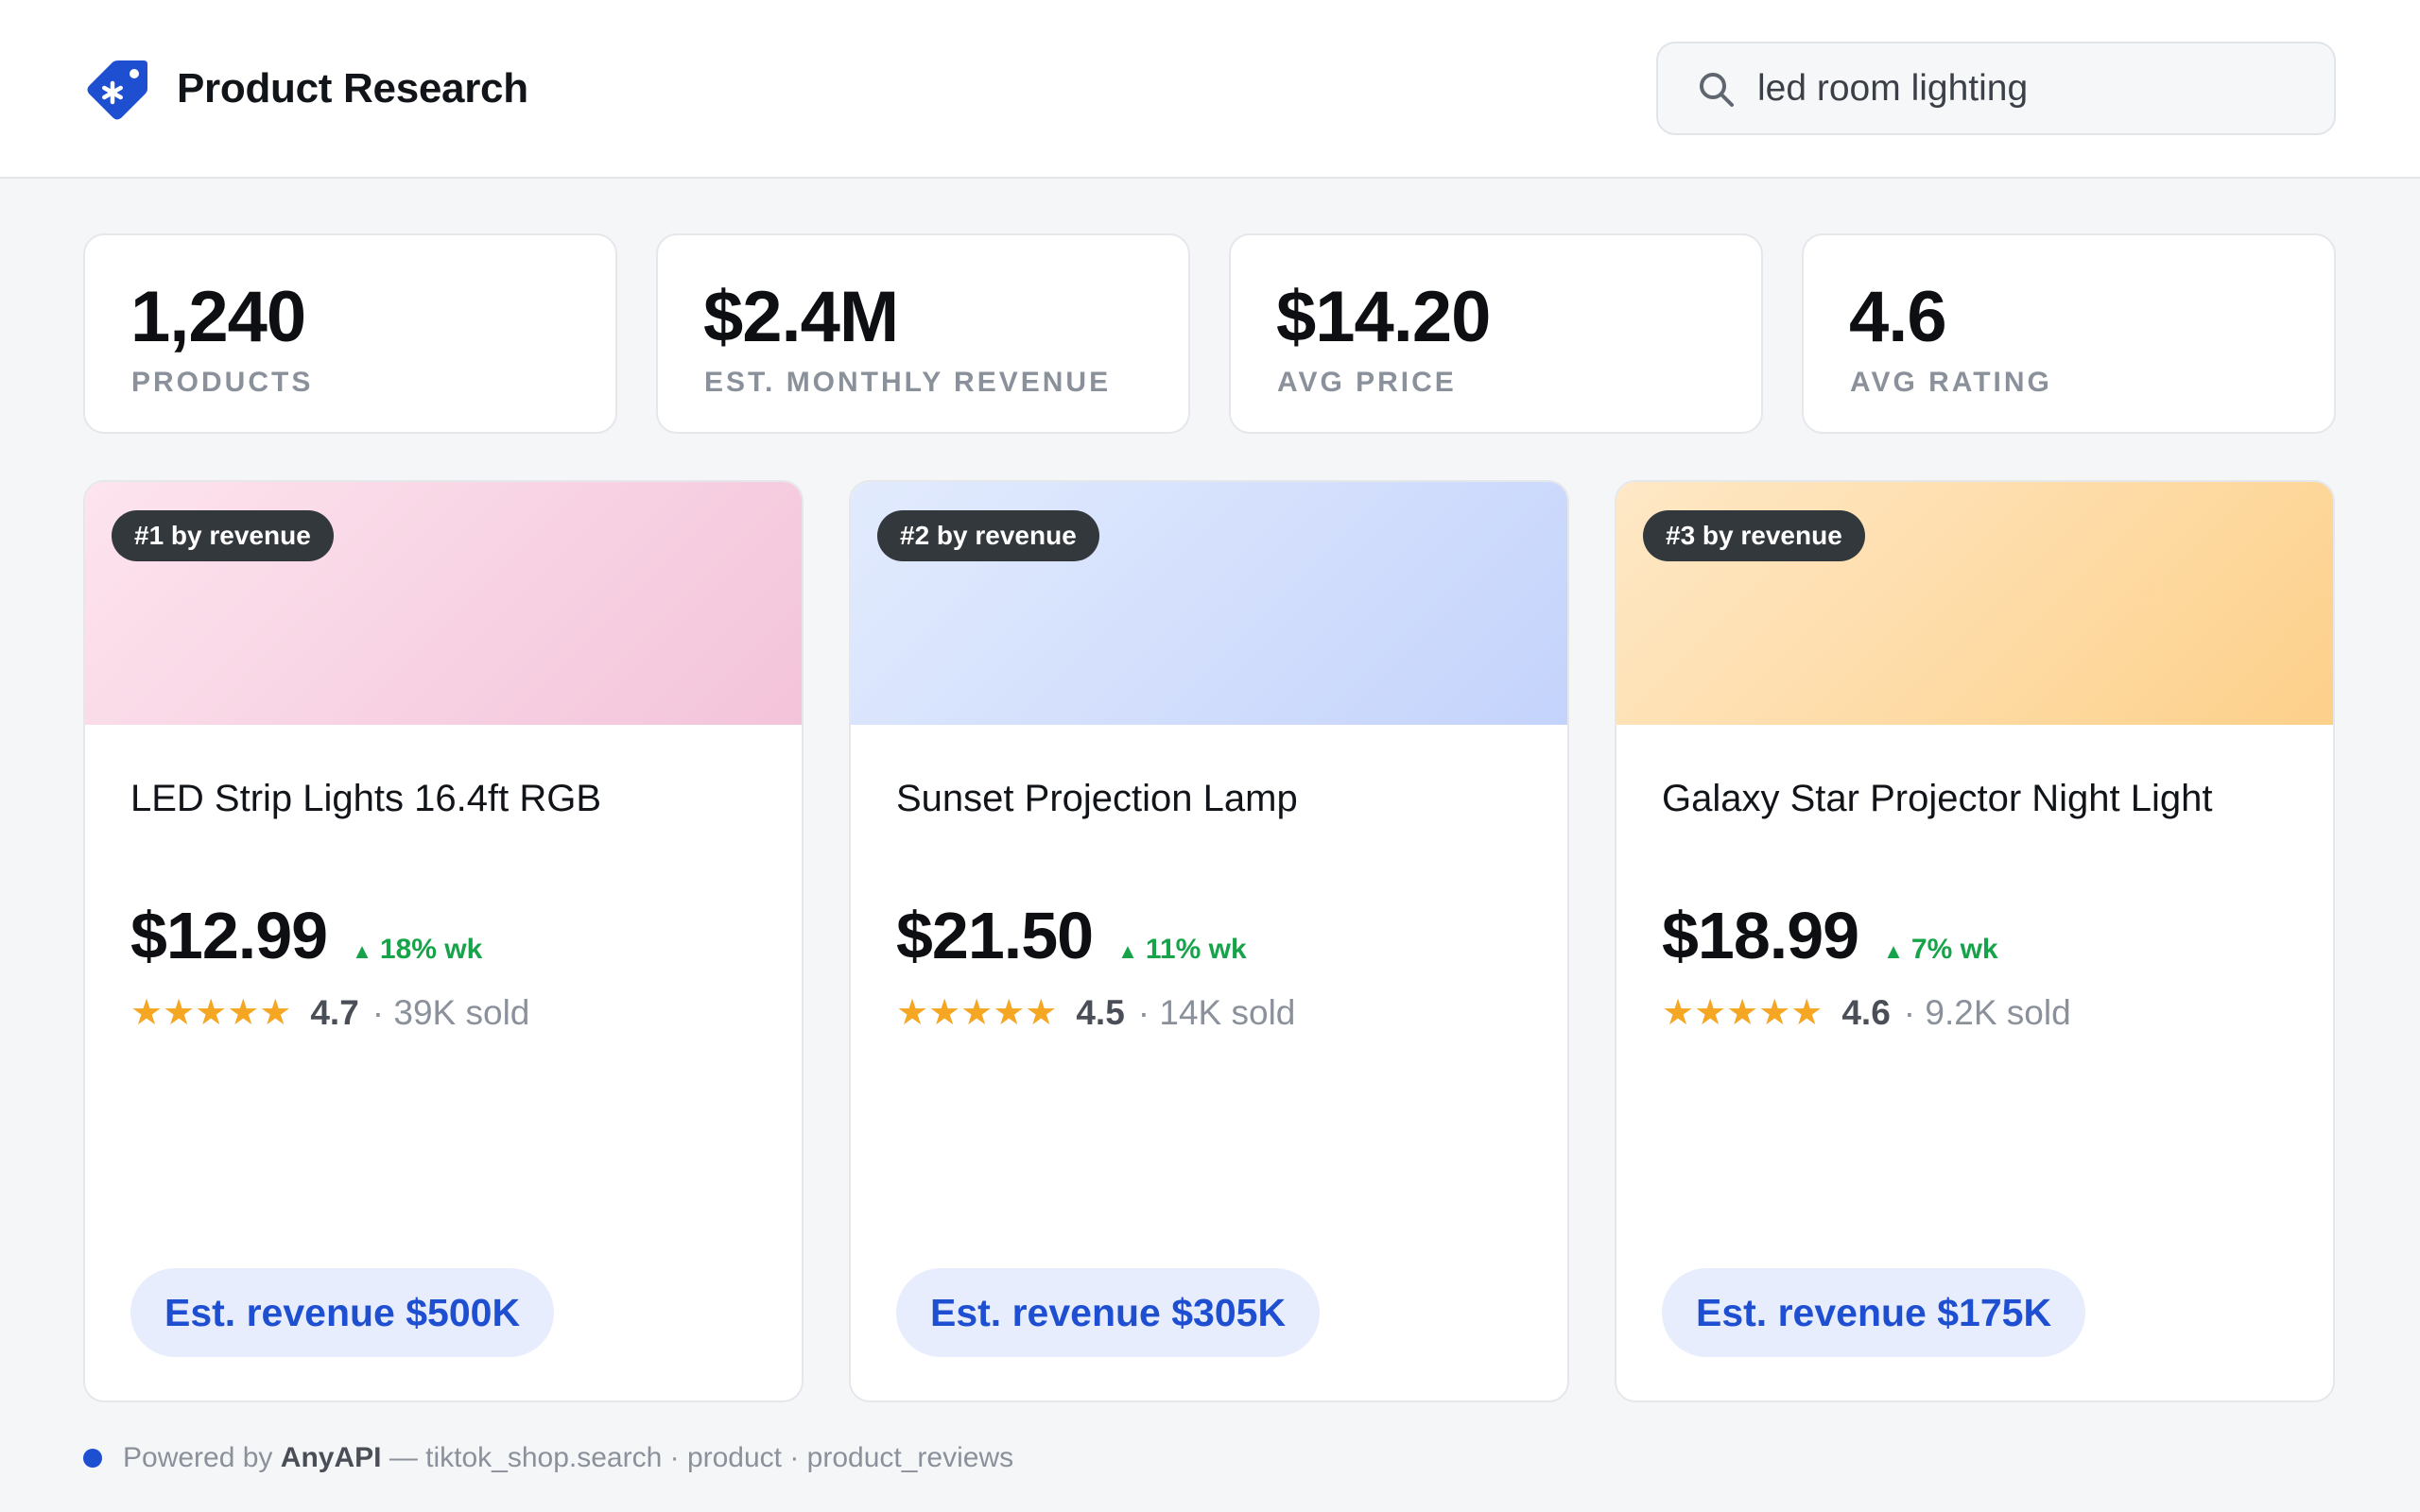 The image size is (2420, 1512). I want to click on stat-value: $2.4M, so click(801, 317).